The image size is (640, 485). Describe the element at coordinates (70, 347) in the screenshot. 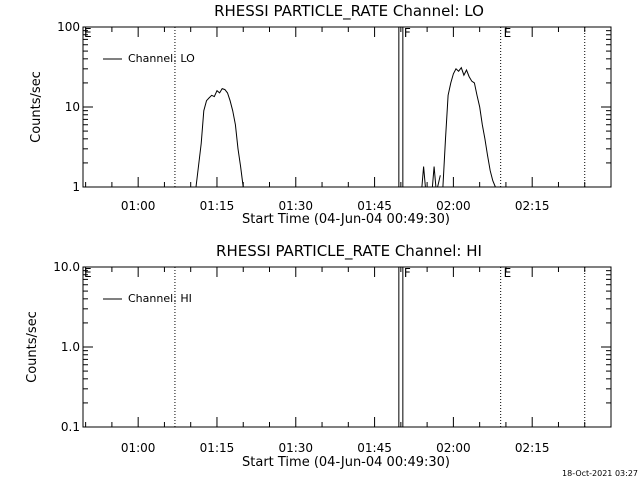

I see `panel-hi-ytick-label: 1.0` at that location.